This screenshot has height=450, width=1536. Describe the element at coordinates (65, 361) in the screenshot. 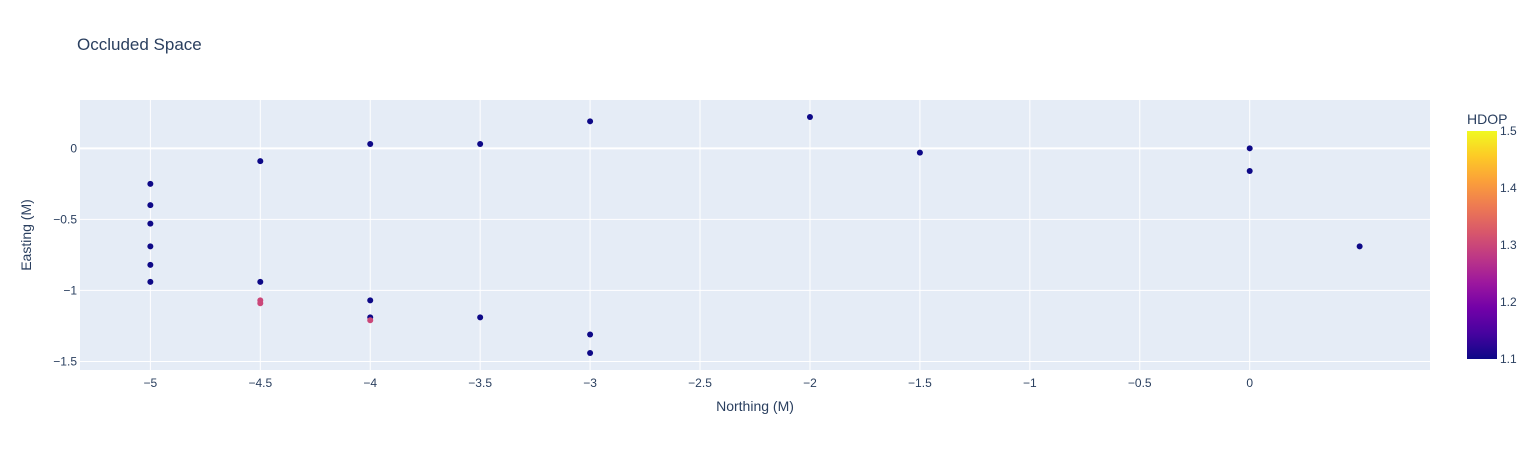

I see `y-tick-label: −1.5` at that location.